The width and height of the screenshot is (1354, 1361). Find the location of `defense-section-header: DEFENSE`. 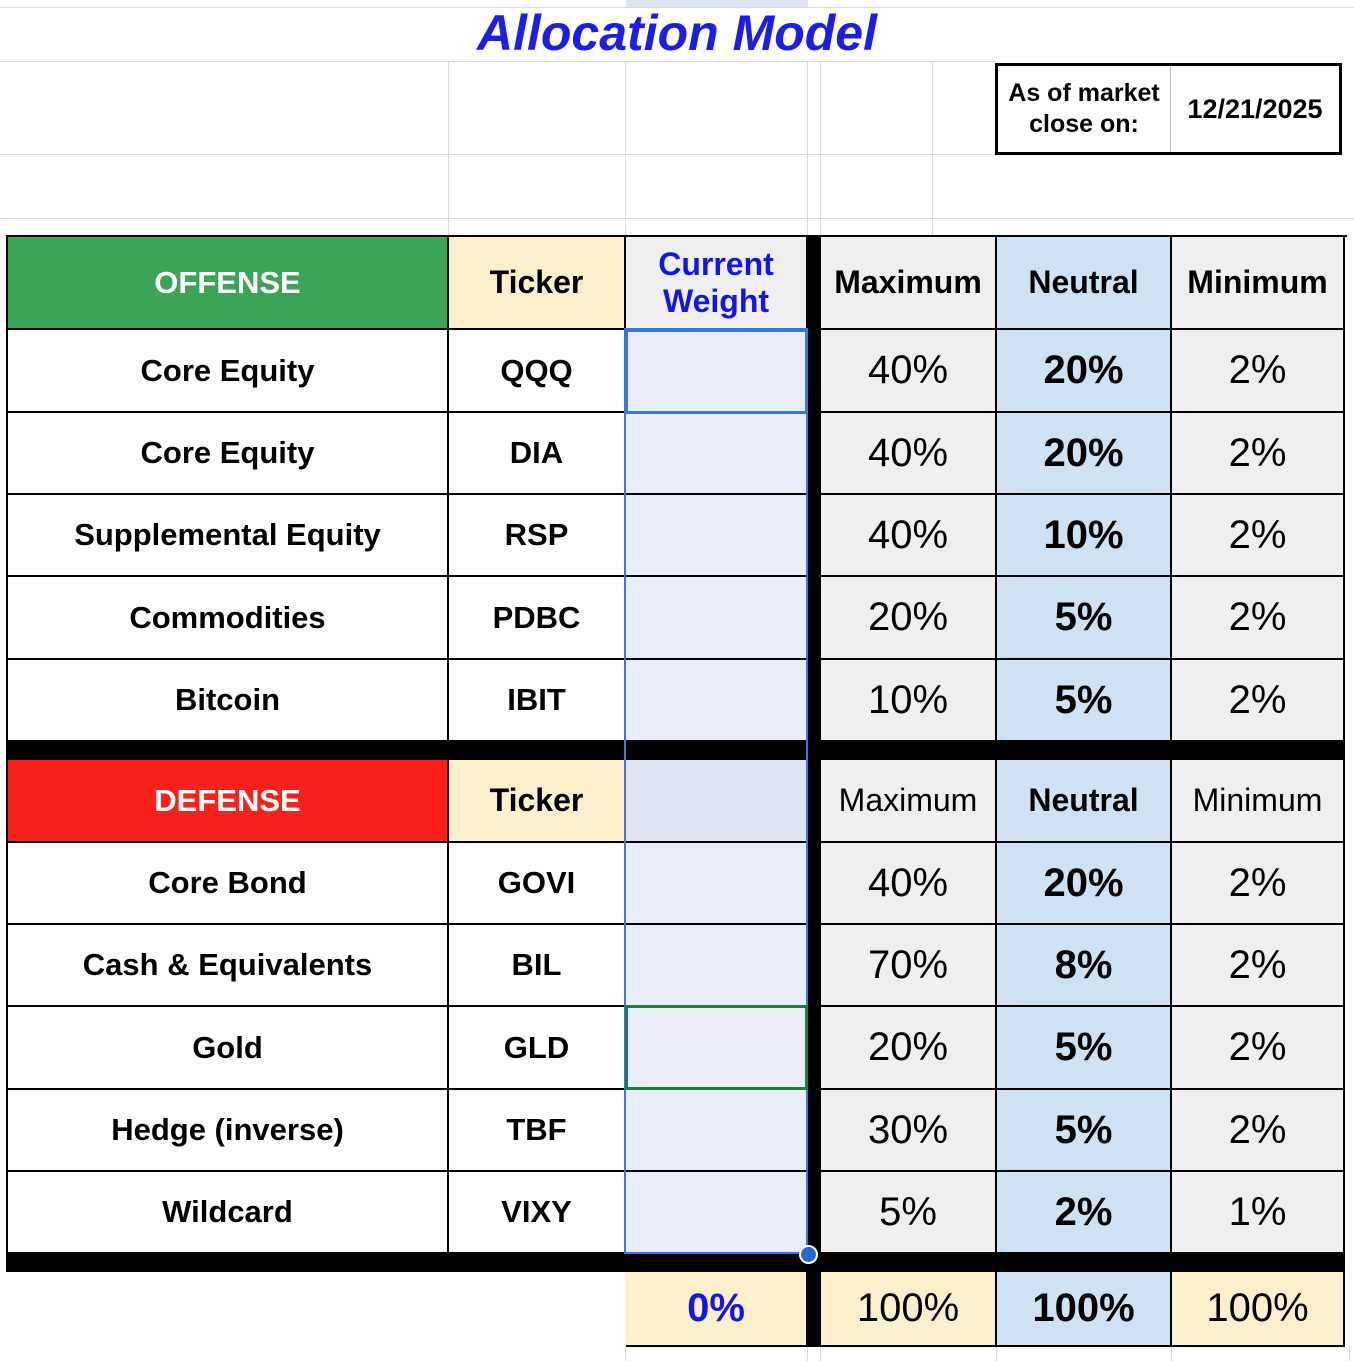

defense-section-header: DEFENSE is located at coordinates (228, 801).